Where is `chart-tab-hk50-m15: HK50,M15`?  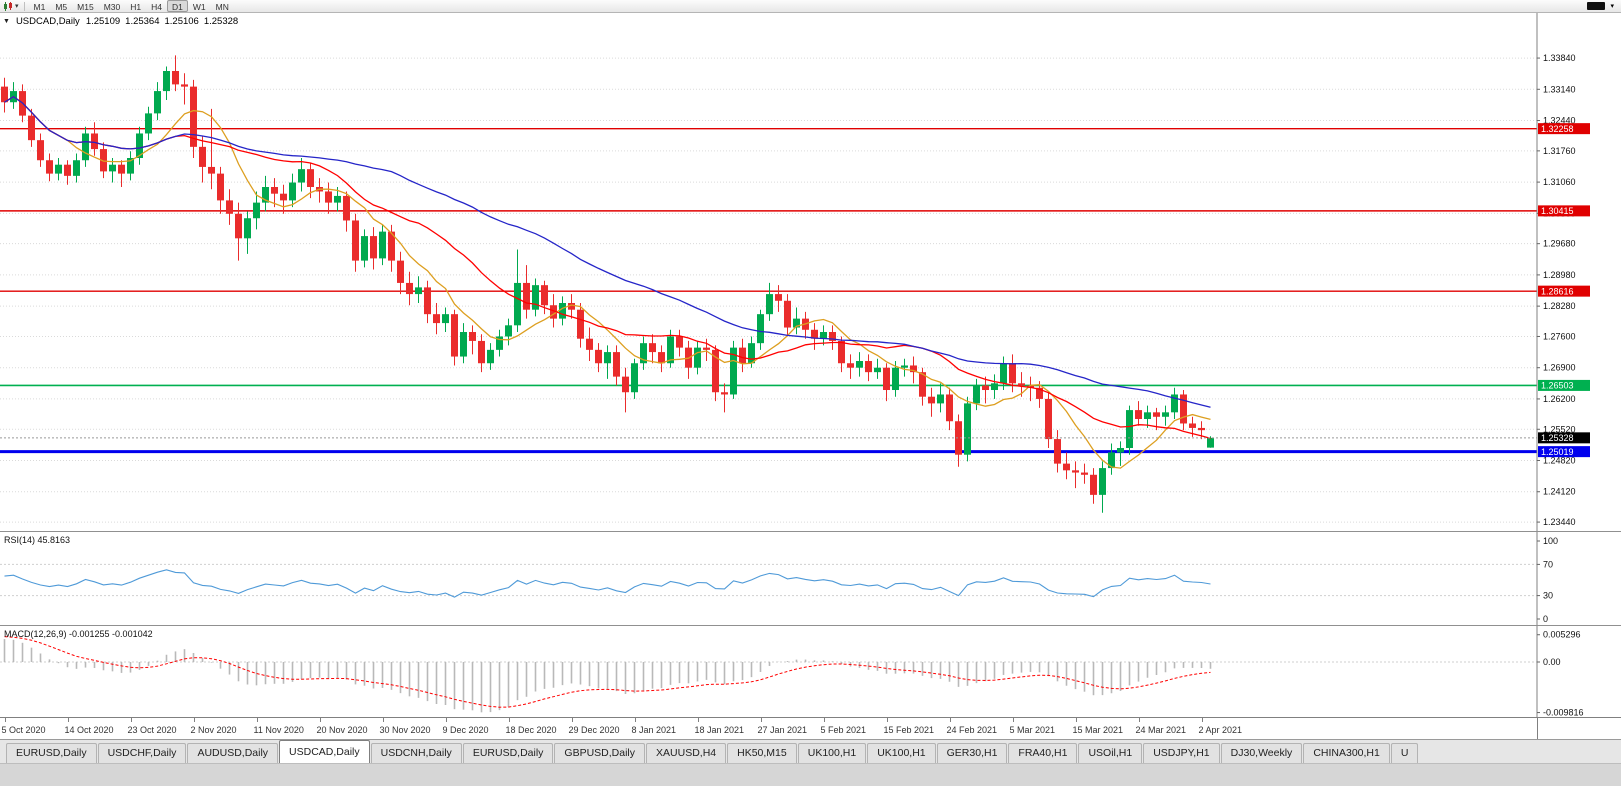 chart-tab-hk50-m15: HK50,M15 is located at coordinates (762, 753).